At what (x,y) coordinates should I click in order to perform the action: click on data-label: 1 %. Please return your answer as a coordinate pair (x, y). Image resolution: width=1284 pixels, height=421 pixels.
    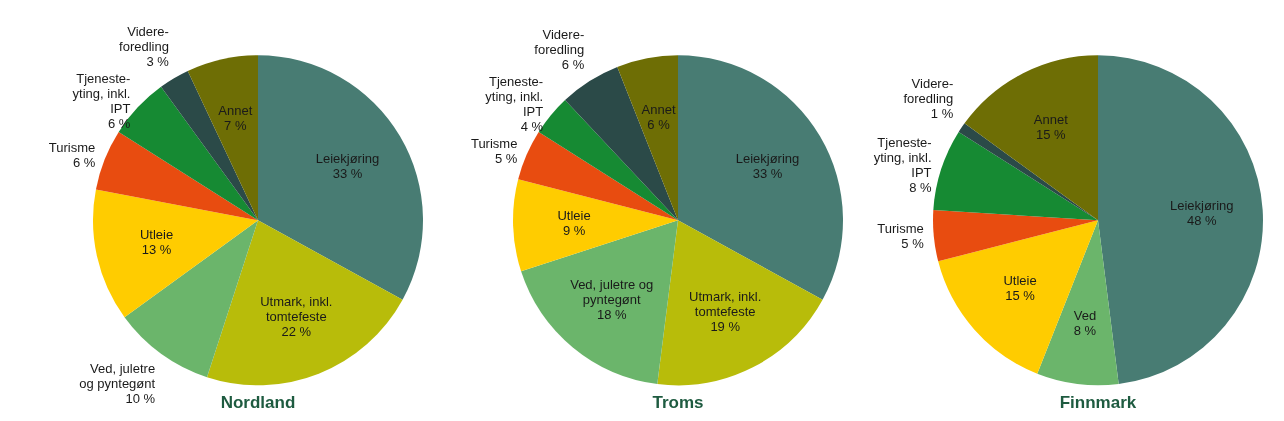
    Looking at the image, I should click on (942, 114).